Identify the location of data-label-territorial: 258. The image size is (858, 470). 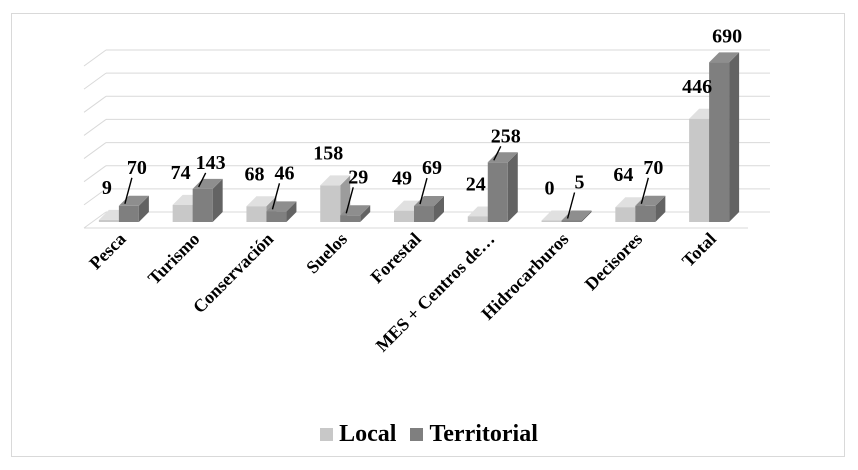
(506, 136).